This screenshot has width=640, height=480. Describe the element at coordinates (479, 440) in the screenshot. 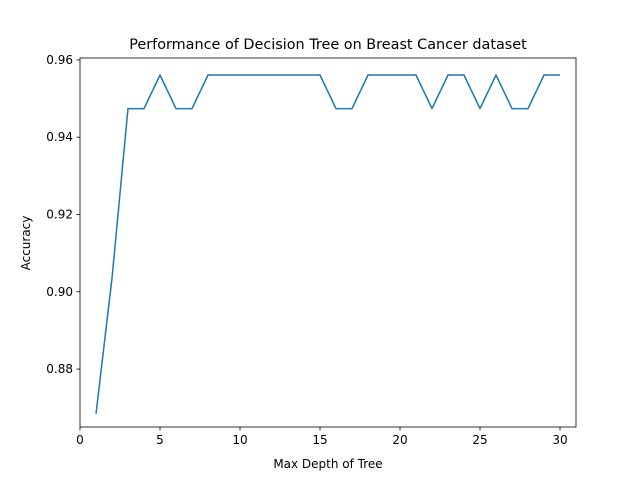

I see `x-tick-label: 25` at that location.